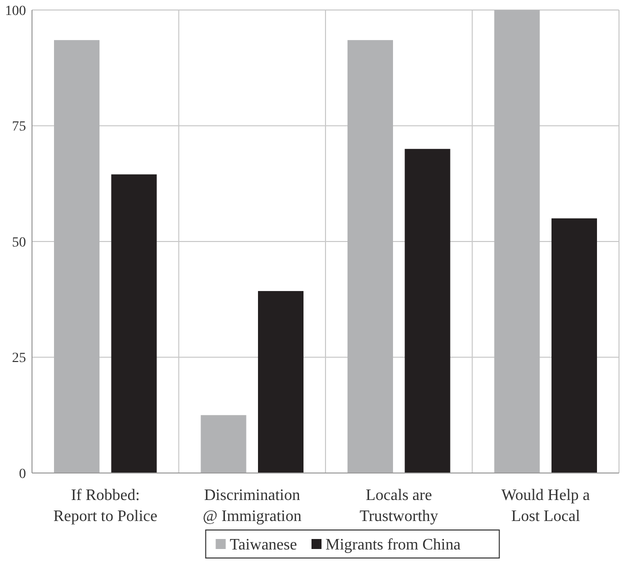 The width and height of the screenshot is (625, 572). Describe the element at coordinates (399, 506) in the screenshot. I see `x-tick-label: Locals are Trustworthy` at that location.